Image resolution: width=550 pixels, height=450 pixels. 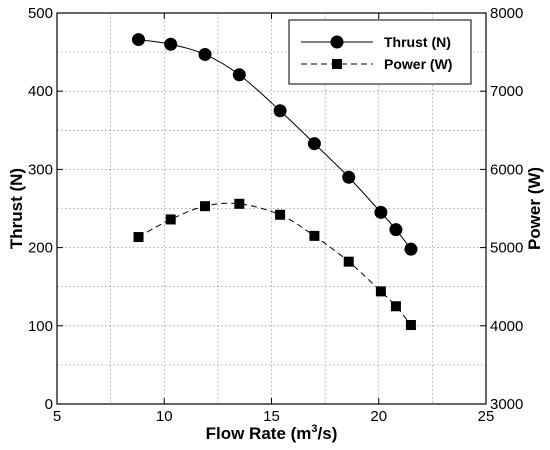 I want to click on x-tick-label: 10, so click(x=164, y=416).